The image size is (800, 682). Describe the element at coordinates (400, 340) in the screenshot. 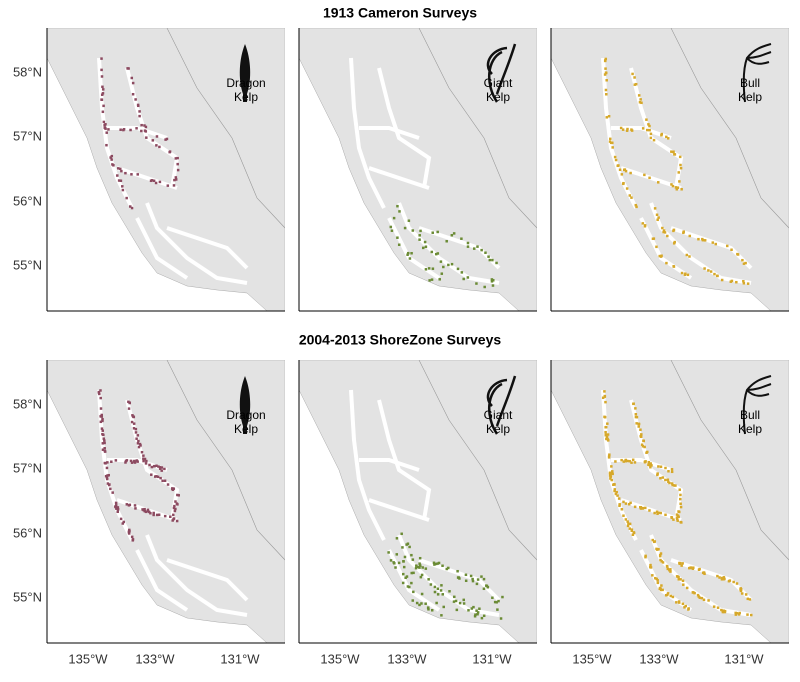

I see `row-title: 2004-2013 ShoreZone Surveys` at that location.